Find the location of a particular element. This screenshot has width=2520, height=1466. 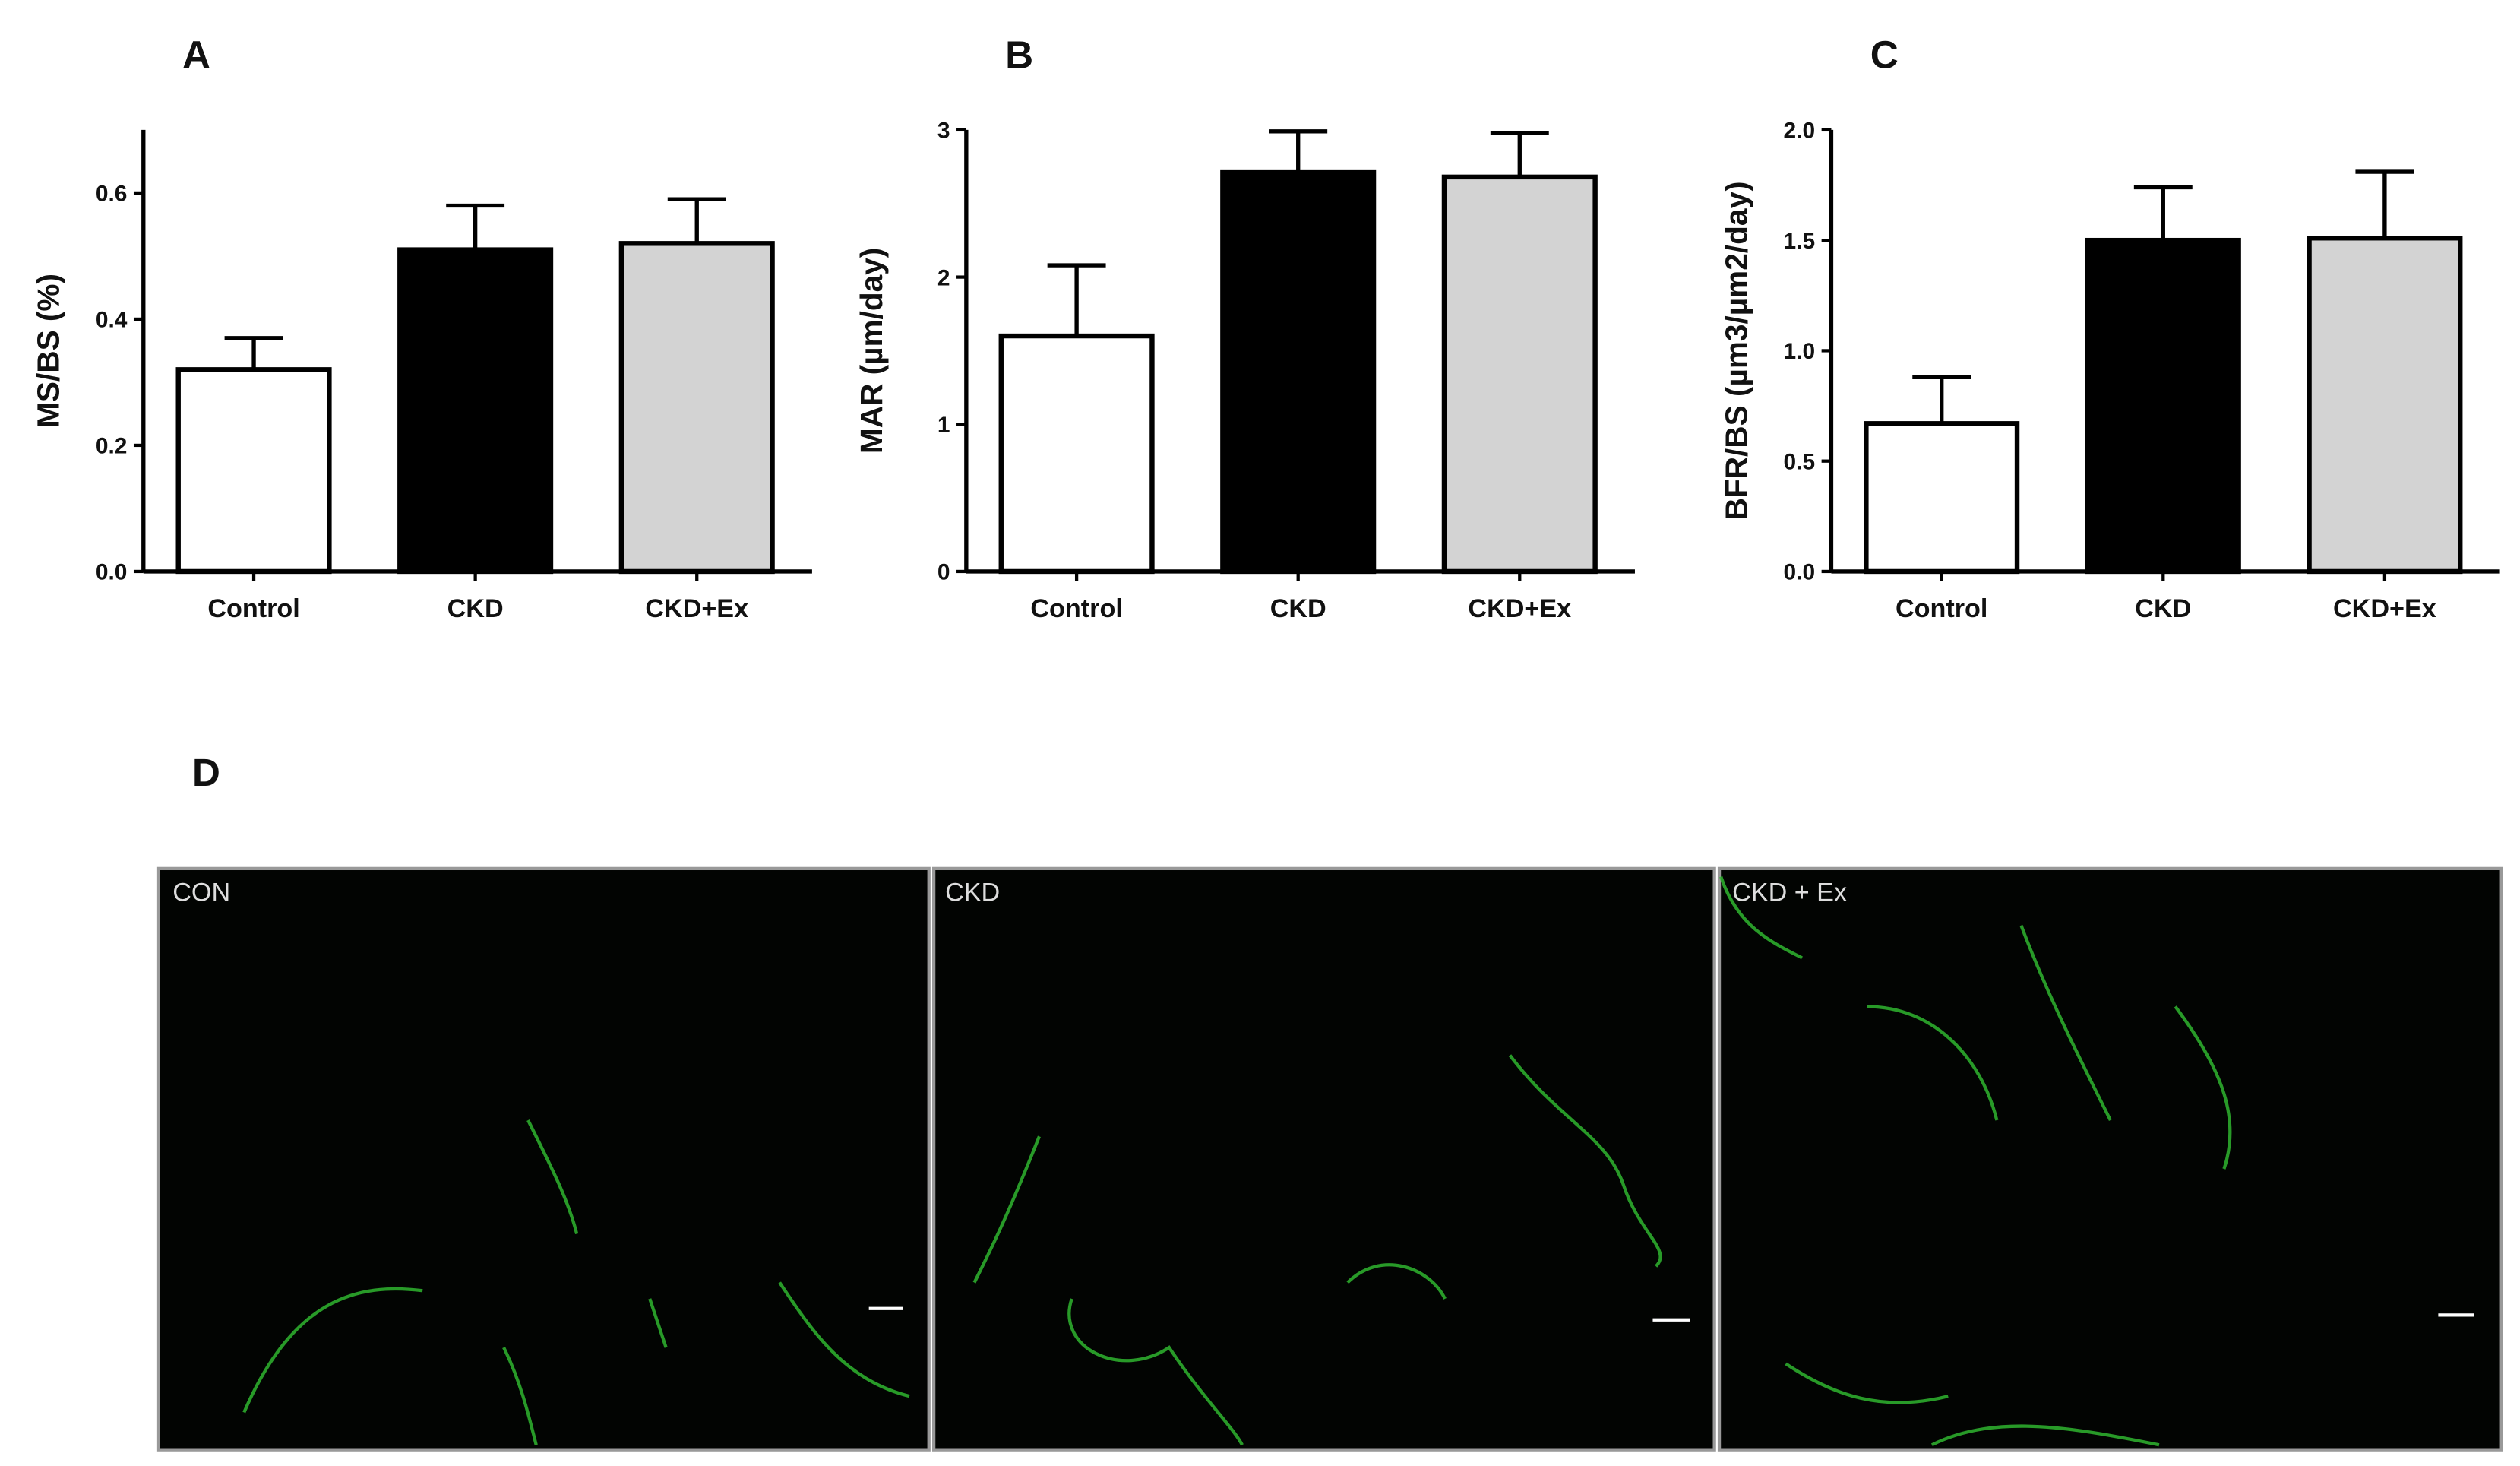

y-tick-label: 1 is located at coordinates (943, 425).